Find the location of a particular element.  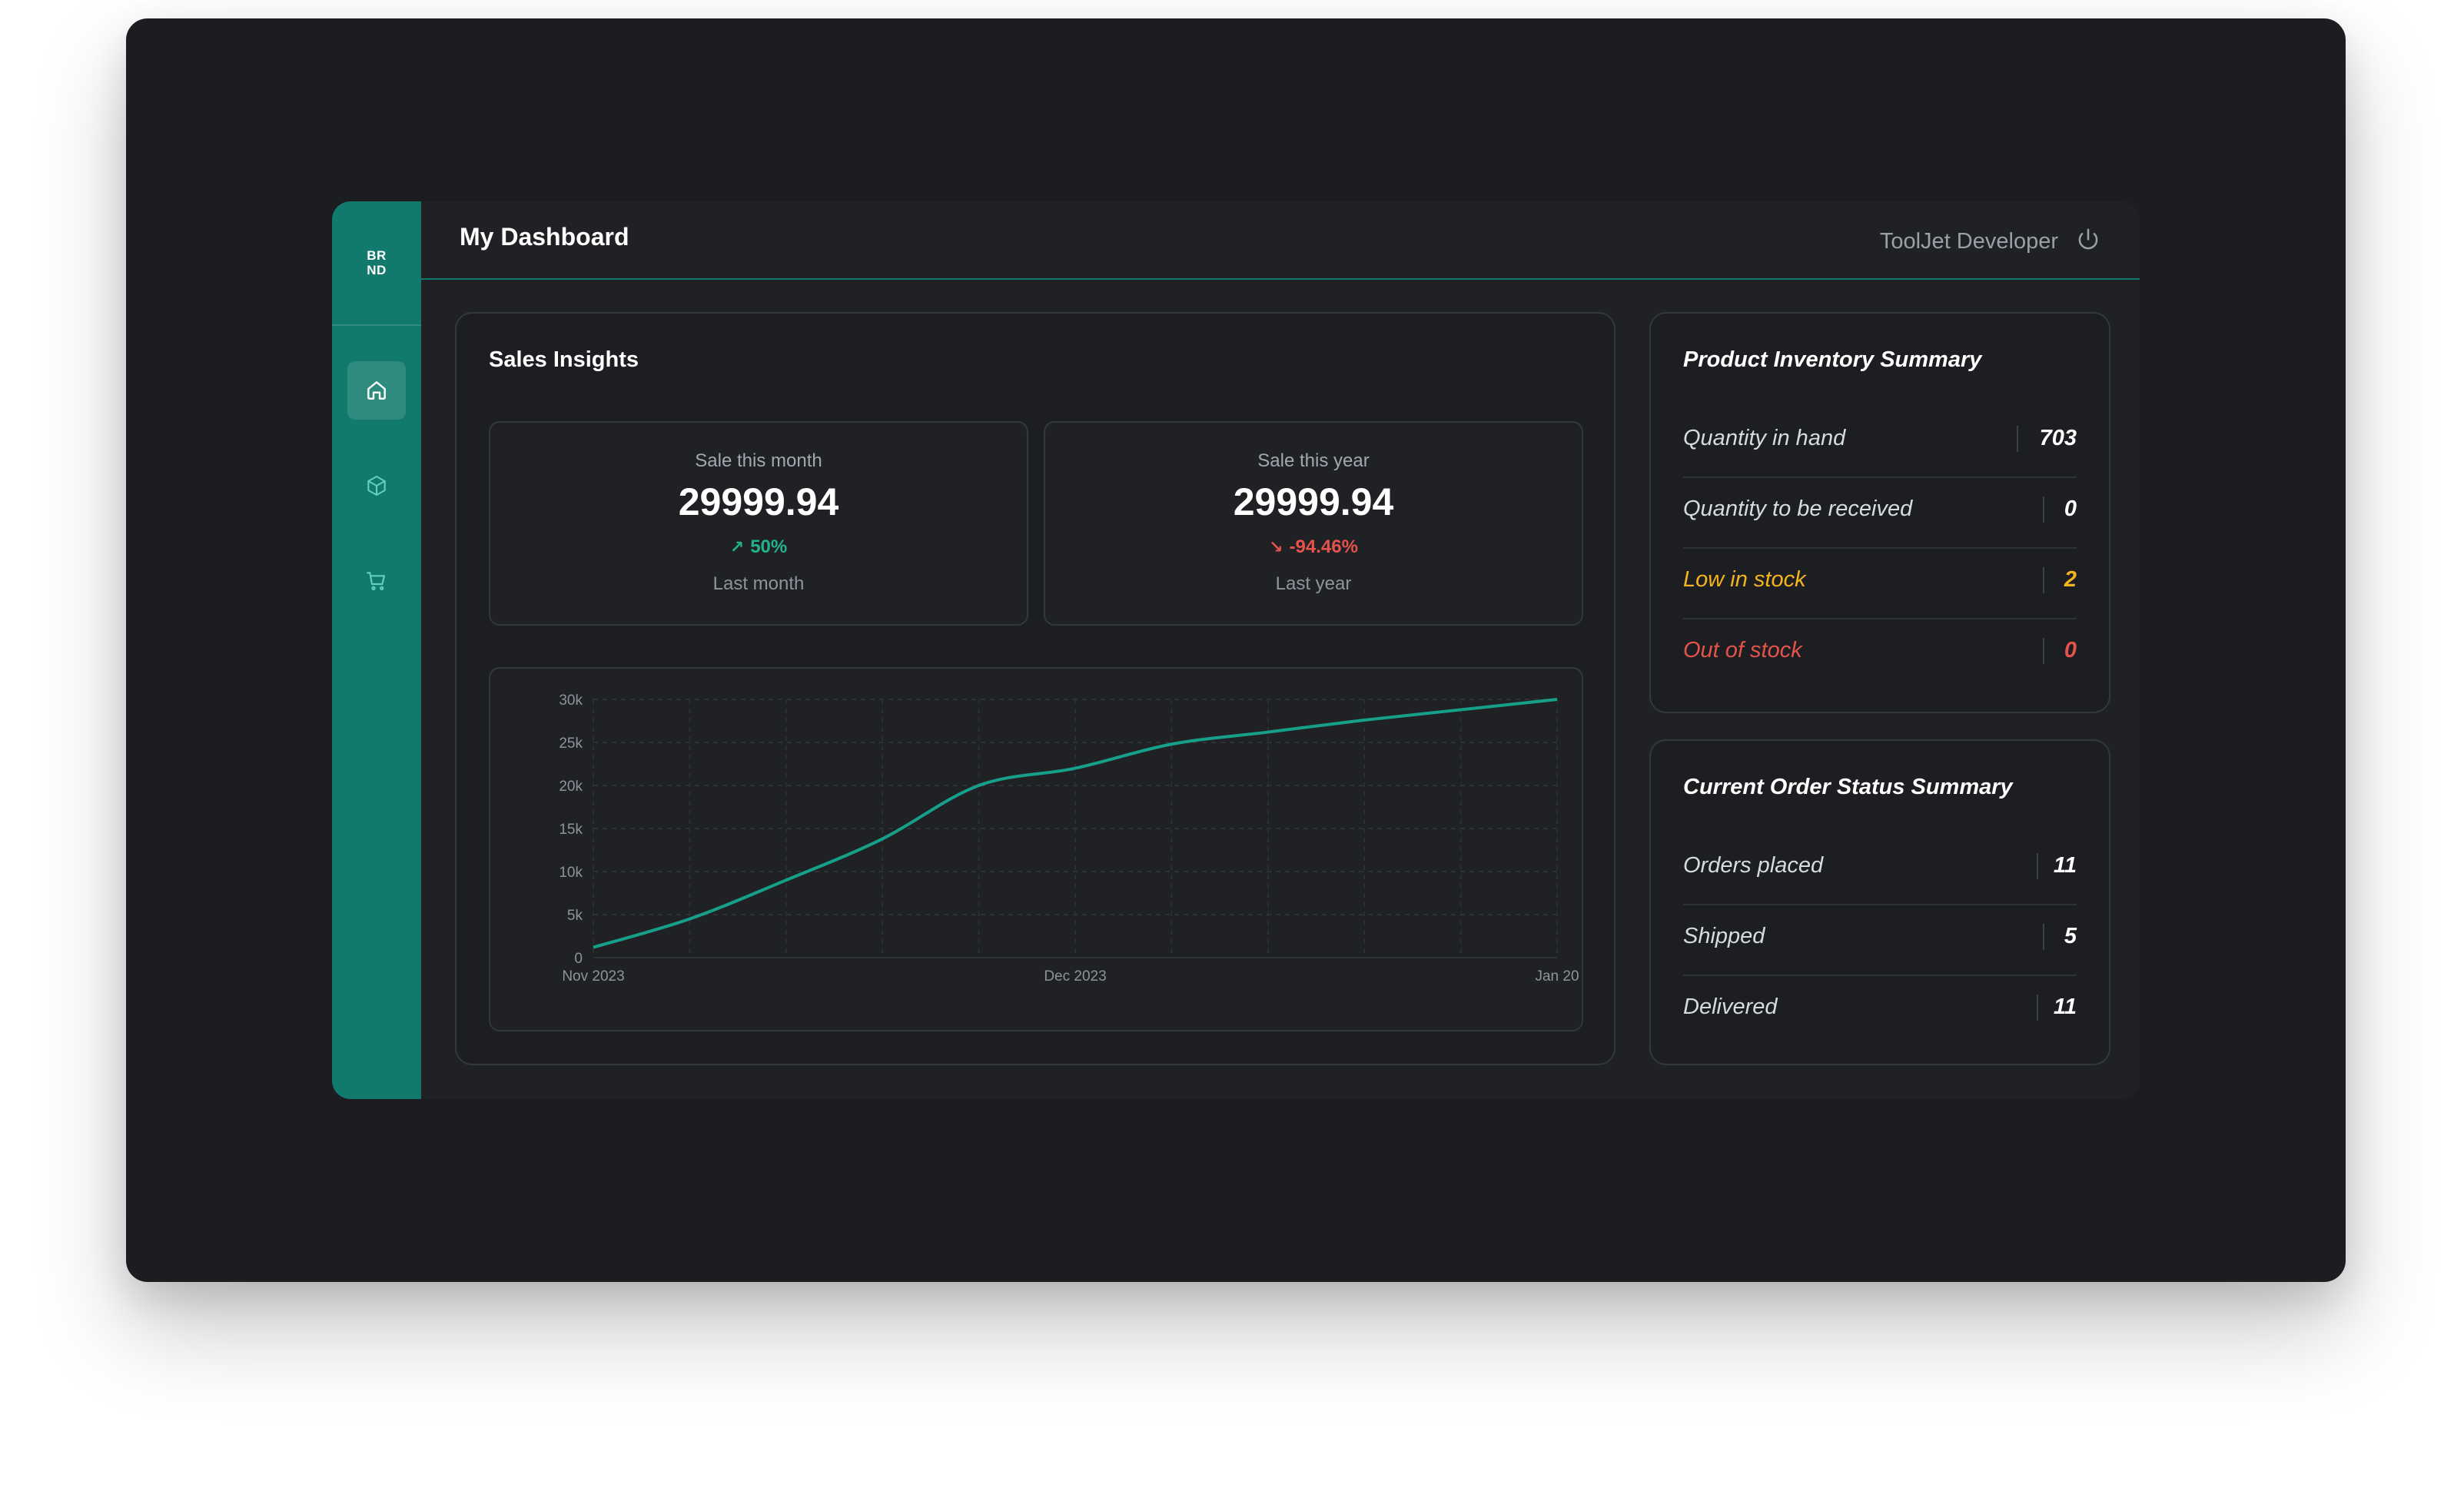

sales-chart: 30k 25k 20k 15k 10k 5k 0 Nov 2023 Dec 2023 Jan 20 is located at coordinates (1036, 849).